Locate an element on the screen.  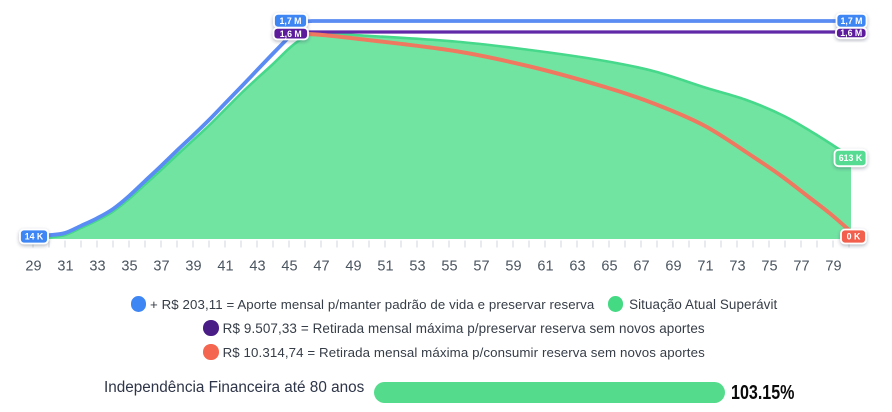
svg-text: 49 is located at coordinates (353, 267).